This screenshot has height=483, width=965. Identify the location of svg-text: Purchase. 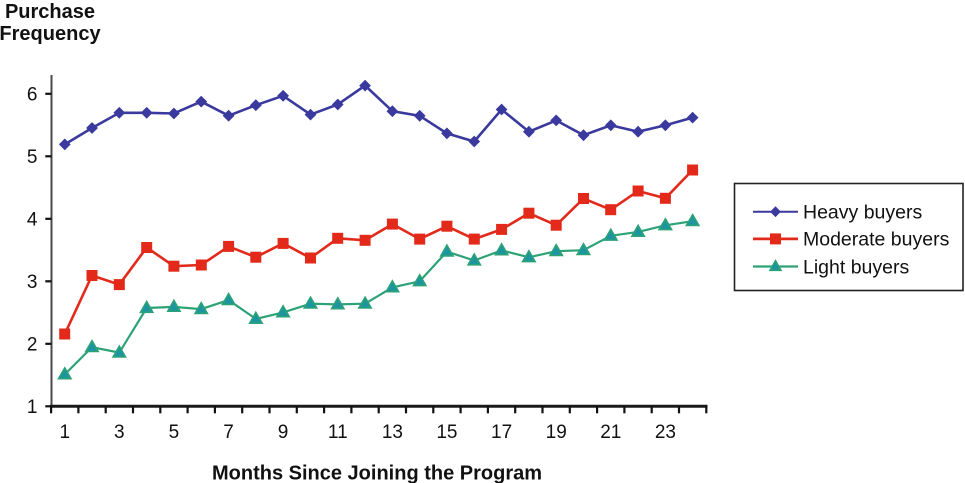
(50, 12).